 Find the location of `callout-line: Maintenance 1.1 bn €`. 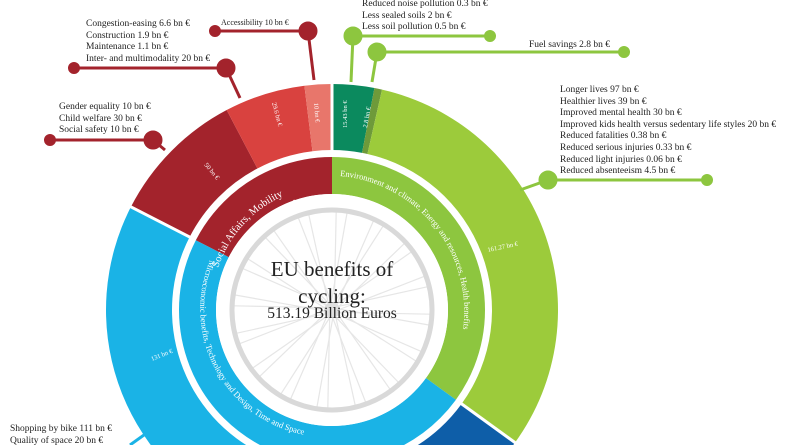

callout-line: Maintenance 1.1 bn € is located at coordinates (127, 47).